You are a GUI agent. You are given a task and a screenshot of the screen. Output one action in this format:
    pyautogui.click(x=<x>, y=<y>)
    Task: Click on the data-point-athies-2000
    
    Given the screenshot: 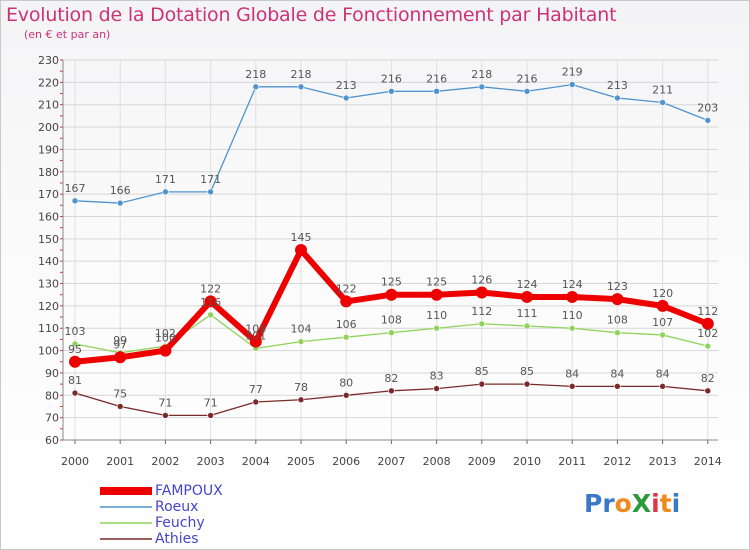 What is the action you would take?
    pyautogui.click(x=75, y=393)
    